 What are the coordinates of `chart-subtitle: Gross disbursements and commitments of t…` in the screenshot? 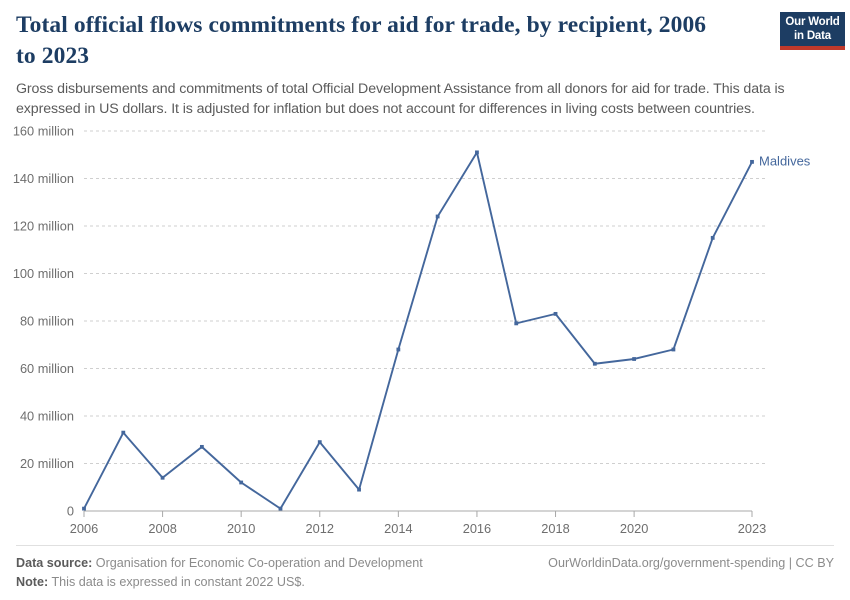 It's located at (400, 99).